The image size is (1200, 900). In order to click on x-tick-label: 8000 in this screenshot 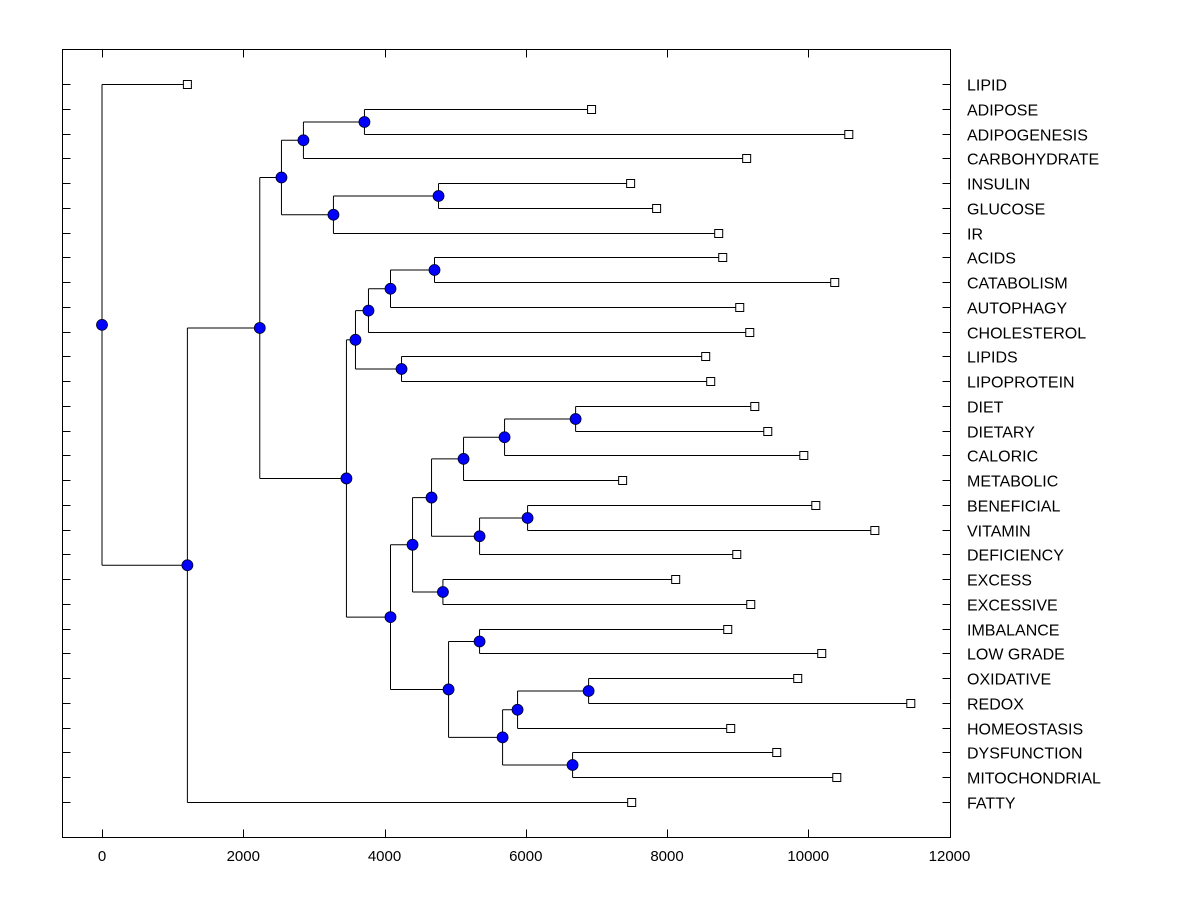, I will do `click(666, 856)`.